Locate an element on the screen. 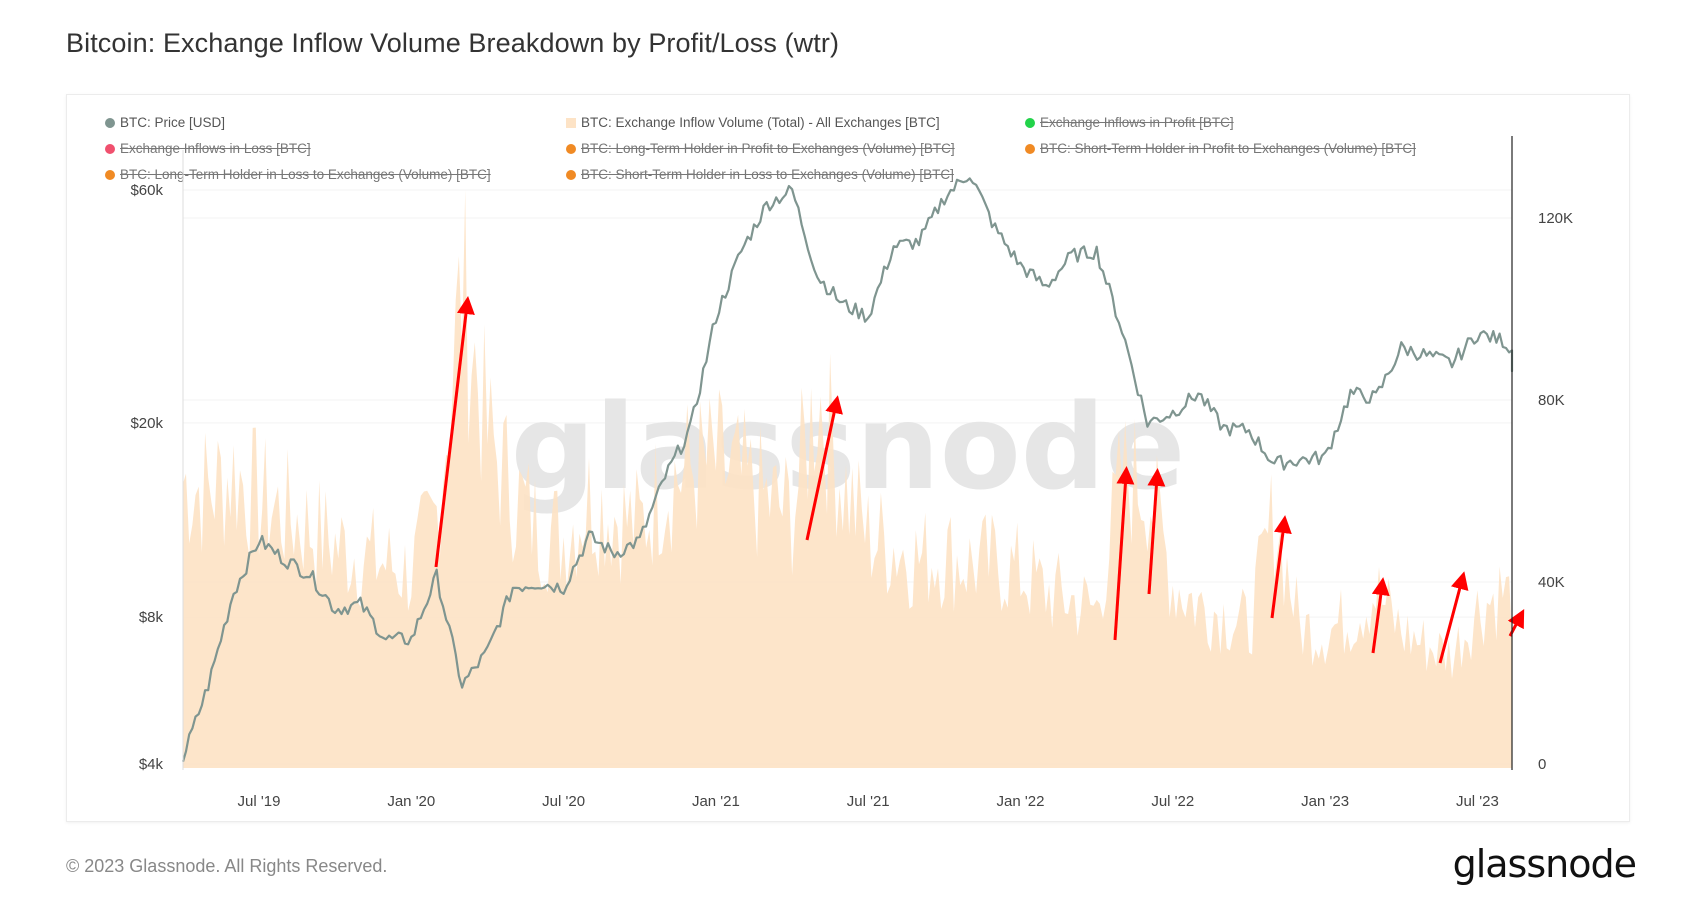 The width and height of the screenshot is (1684, 908). x-tick-label: Jul '22 is located at coordinates (1172, 801).